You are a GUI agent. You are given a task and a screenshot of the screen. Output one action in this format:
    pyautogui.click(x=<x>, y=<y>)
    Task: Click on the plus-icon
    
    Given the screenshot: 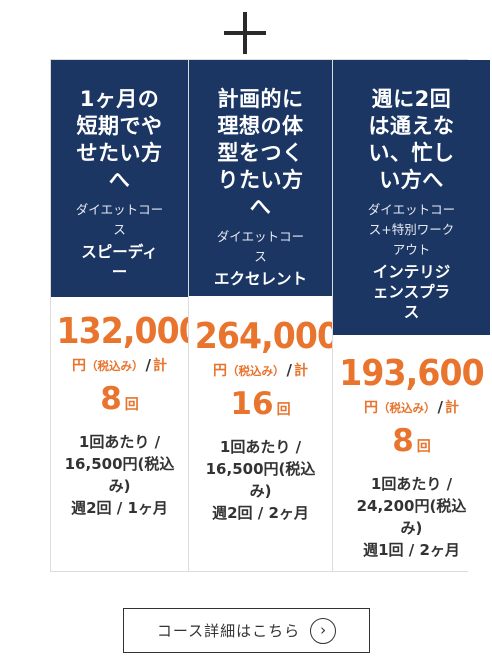 What is the action you would take?
    pyautogui.click(x=245, y=33)
    